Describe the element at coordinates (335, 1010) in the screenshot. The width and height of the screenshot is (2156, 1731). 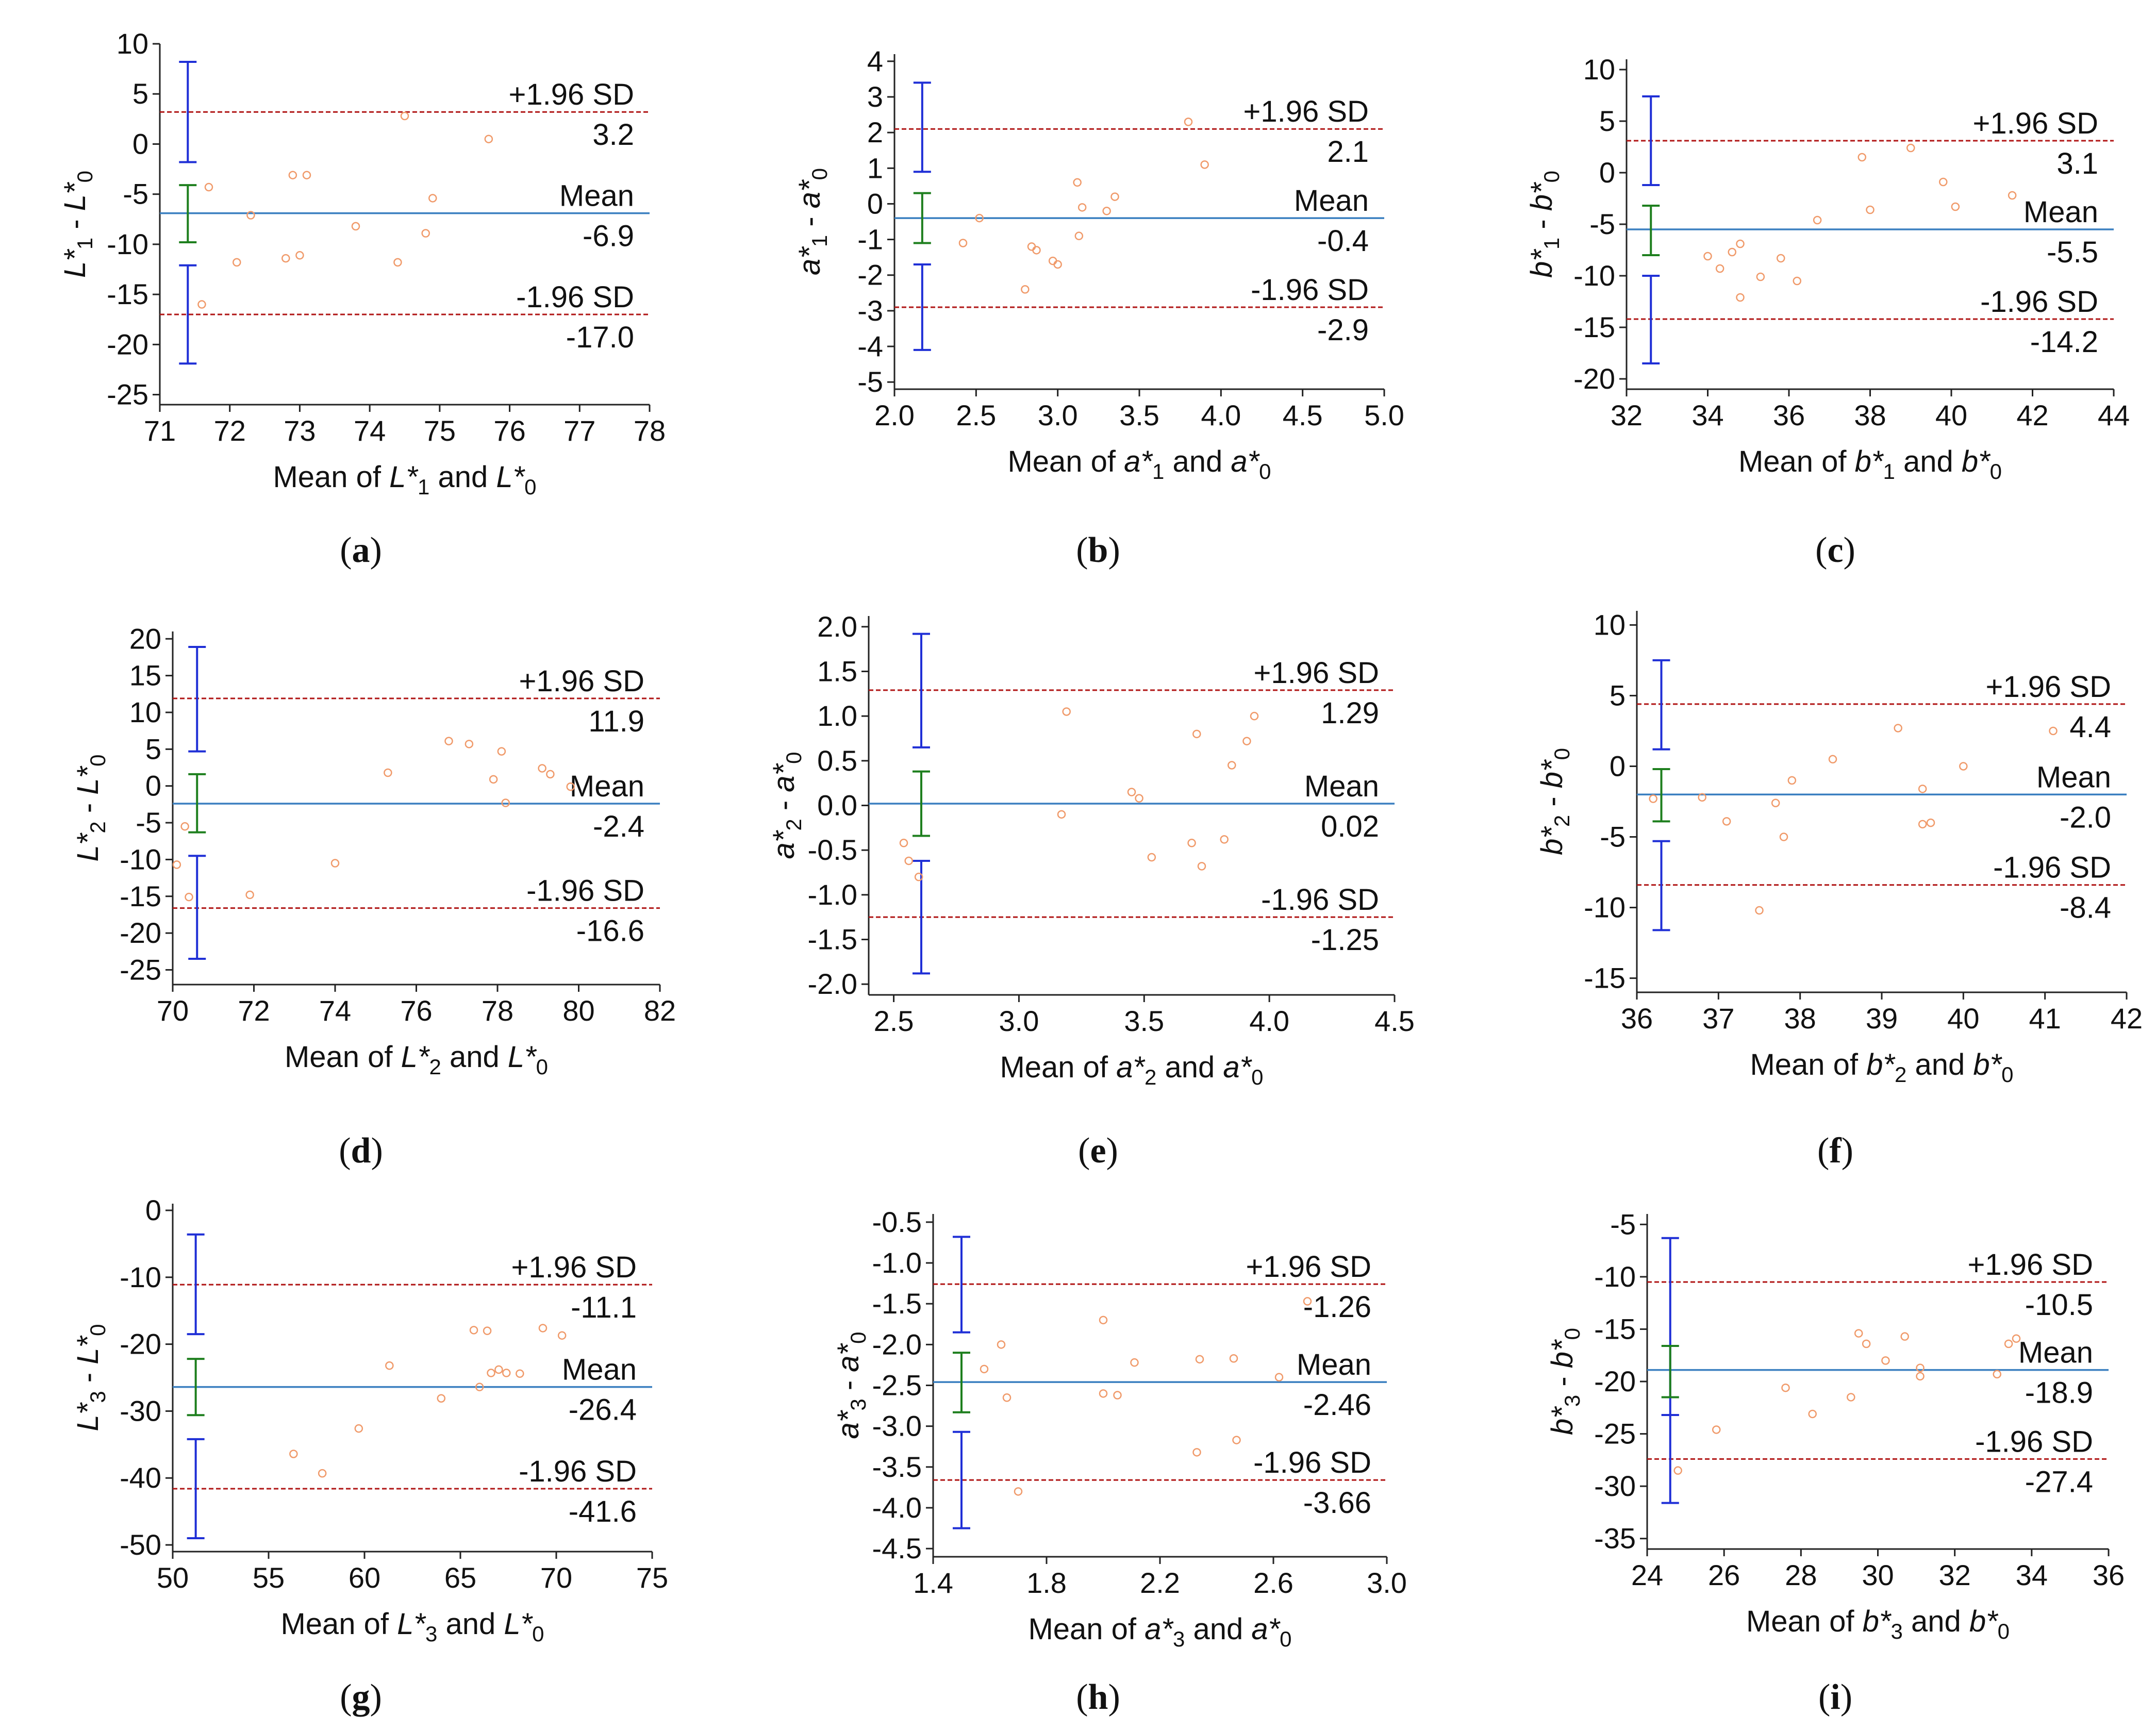
I see `x-tick-label: 74` at that location.